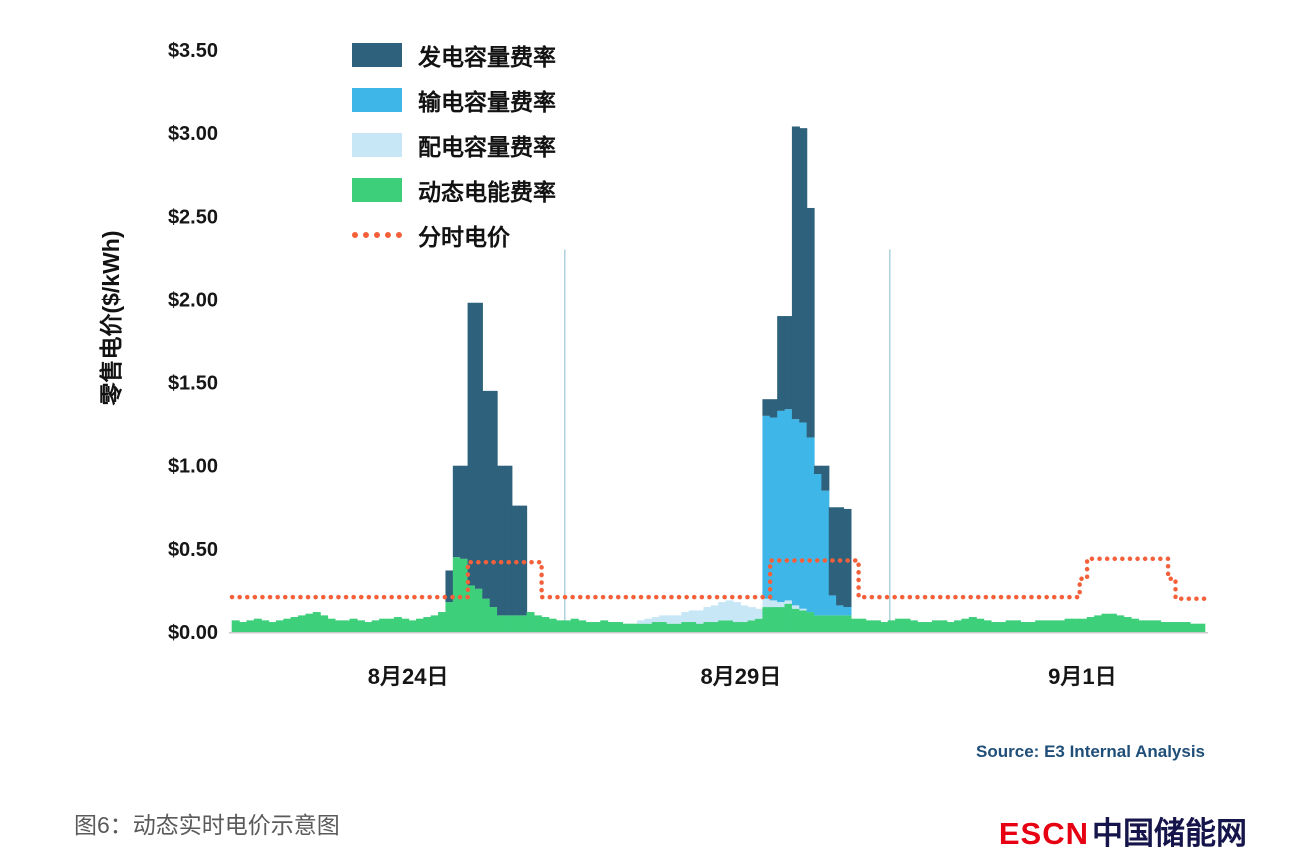 This screenshot has width=1293, height=863. Describe the element at coordinates (408, 676) in the screenshot. I see `x-tick-label: 8月24日` at that location.